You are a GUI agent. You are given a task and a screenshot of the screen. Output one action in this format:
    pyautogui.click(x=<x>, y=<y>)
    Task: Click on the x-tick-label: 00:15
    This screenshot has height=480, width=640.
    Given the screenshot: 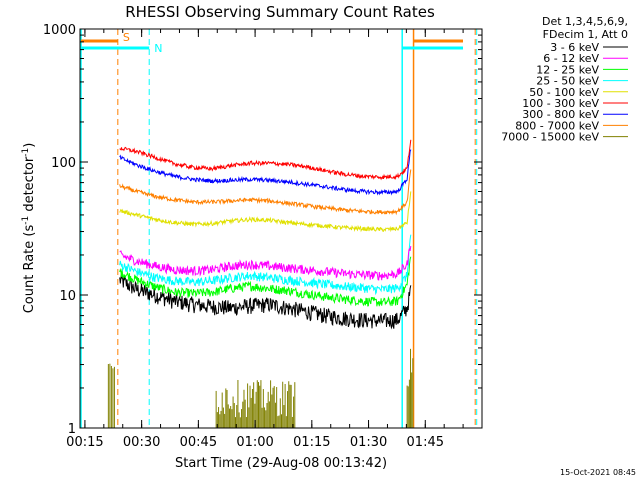 What is the action you would take?
    pyautogui.click(x=84, y=442)
    